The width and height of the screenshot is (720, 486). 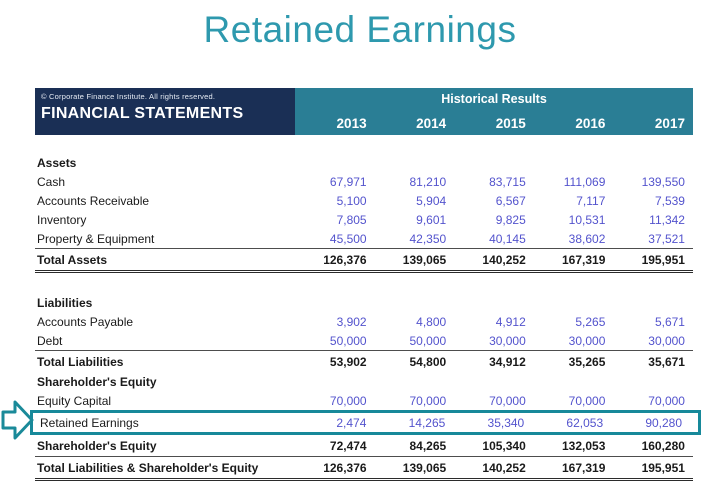 I want to click on table-row-cash: Cash 67,971 81,210 83,715 111,069 139,550, so click(x=364, y=181).